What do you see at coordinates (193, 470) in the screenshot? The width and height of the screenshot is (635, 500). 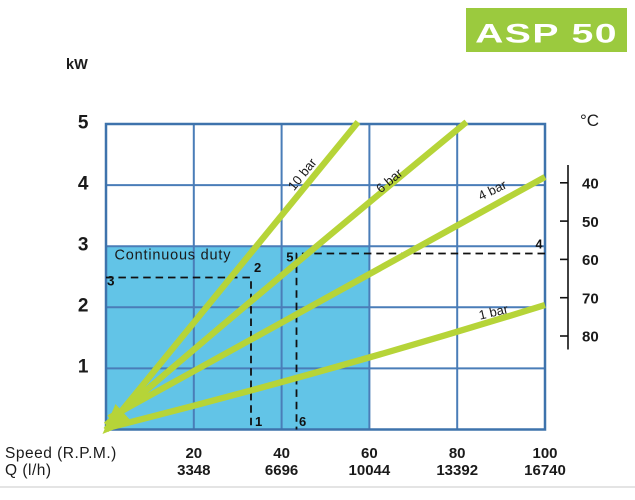 I see `svg-text: 3348` at bounding box center [193, 470].